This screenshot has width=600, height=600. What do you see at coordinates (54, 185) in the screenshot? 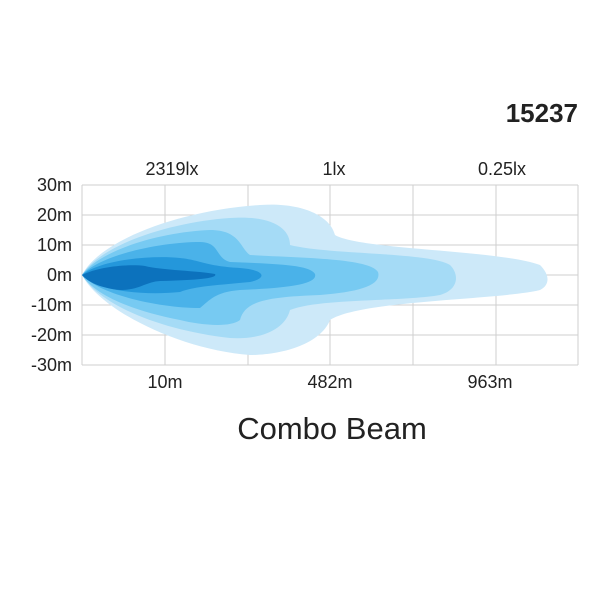
I see `y-label: 30m` at bounding box center [54, 185].